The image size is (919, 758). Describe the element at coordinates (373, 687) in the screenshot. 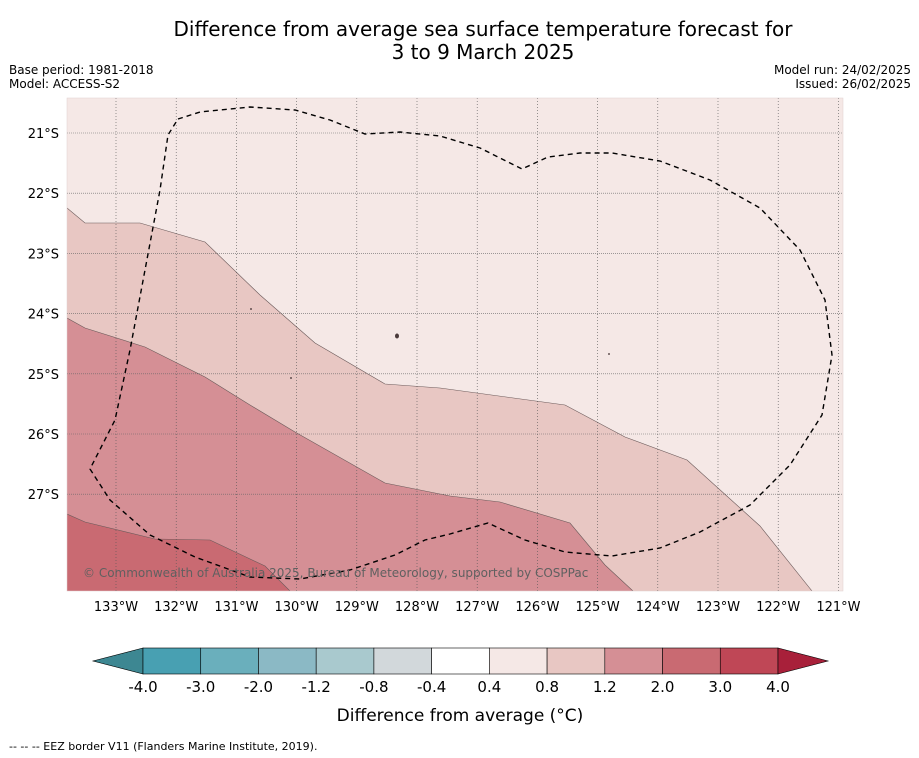

I see `colorbar-tick-label: -0.8` at that location.